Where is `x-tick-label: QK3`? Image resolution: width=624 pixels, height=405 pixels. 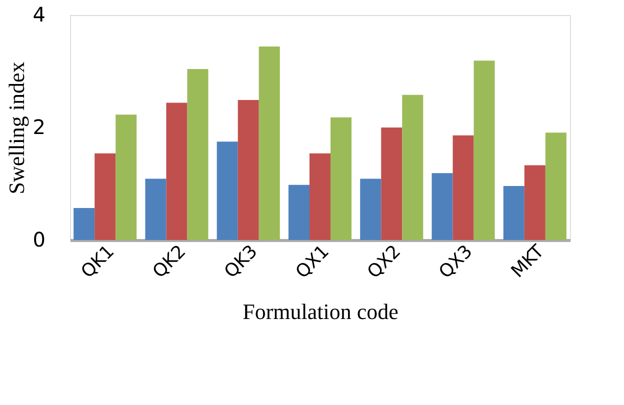 x-tick-label: QK3 is located at coordinates (241, 261).